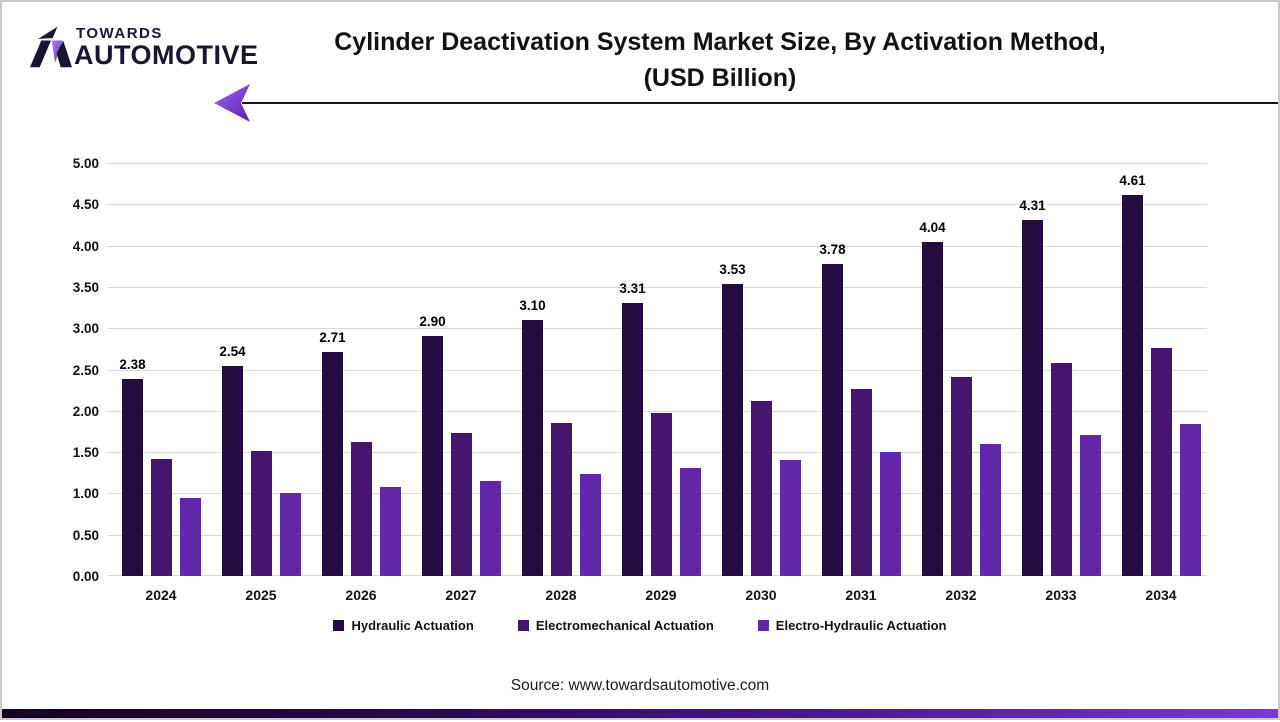  Describe the element at coordinates (332, 338) in the screenshot. I see `bar-value-label: 2.71` at that location.